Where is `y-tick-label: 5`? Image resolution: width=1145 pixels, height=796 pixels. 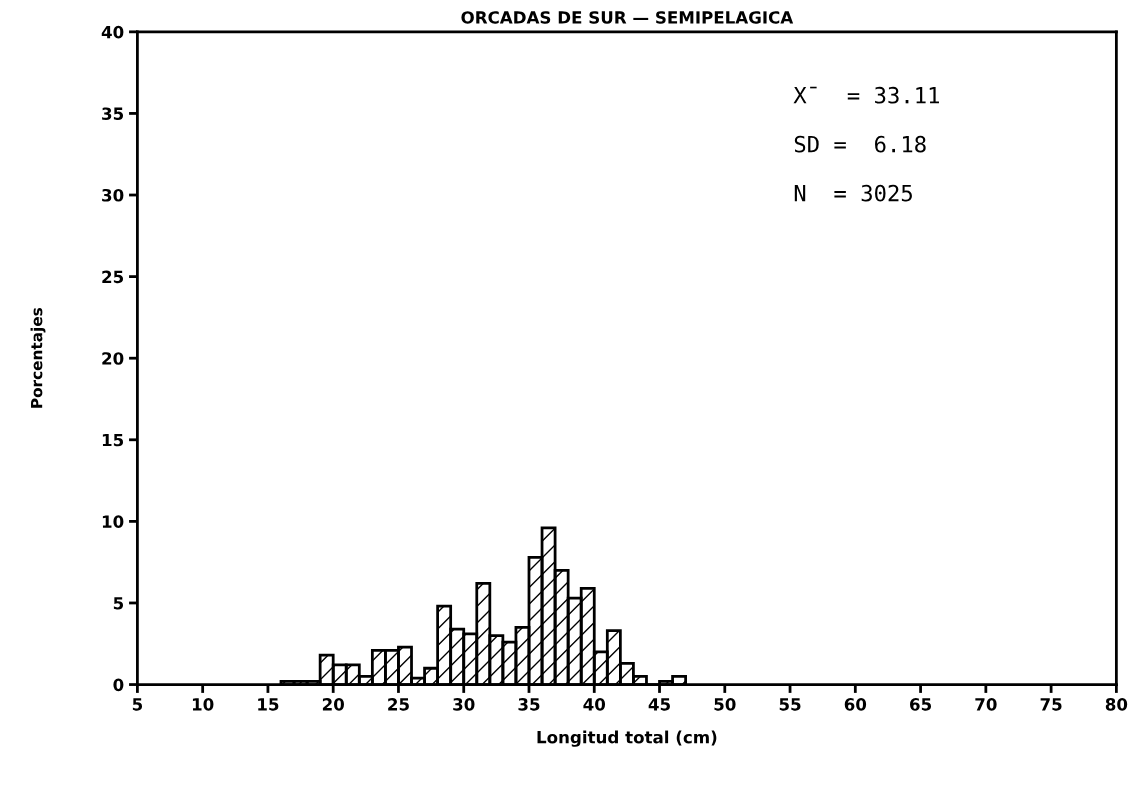 y-tick-label: 5 is located at coordinates (118, 603).